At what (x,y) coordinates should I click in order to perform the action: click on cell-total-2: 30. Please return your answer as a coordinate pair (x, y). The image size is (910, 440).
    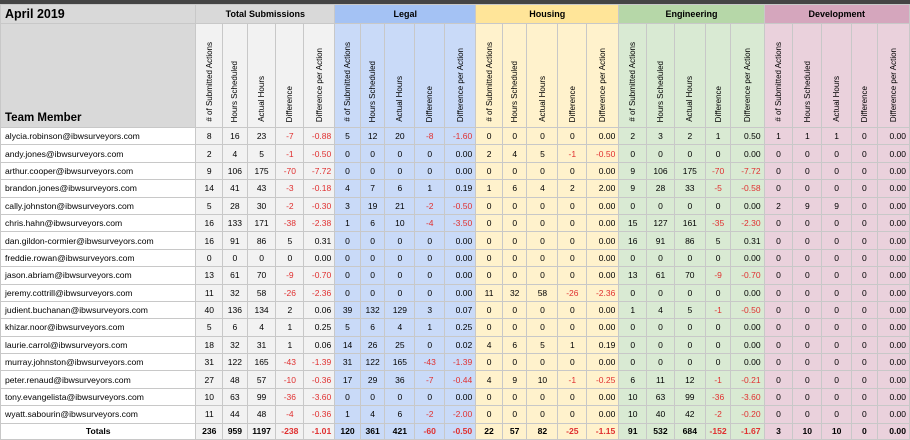
    Looking at the image, I should click on (261, 205).